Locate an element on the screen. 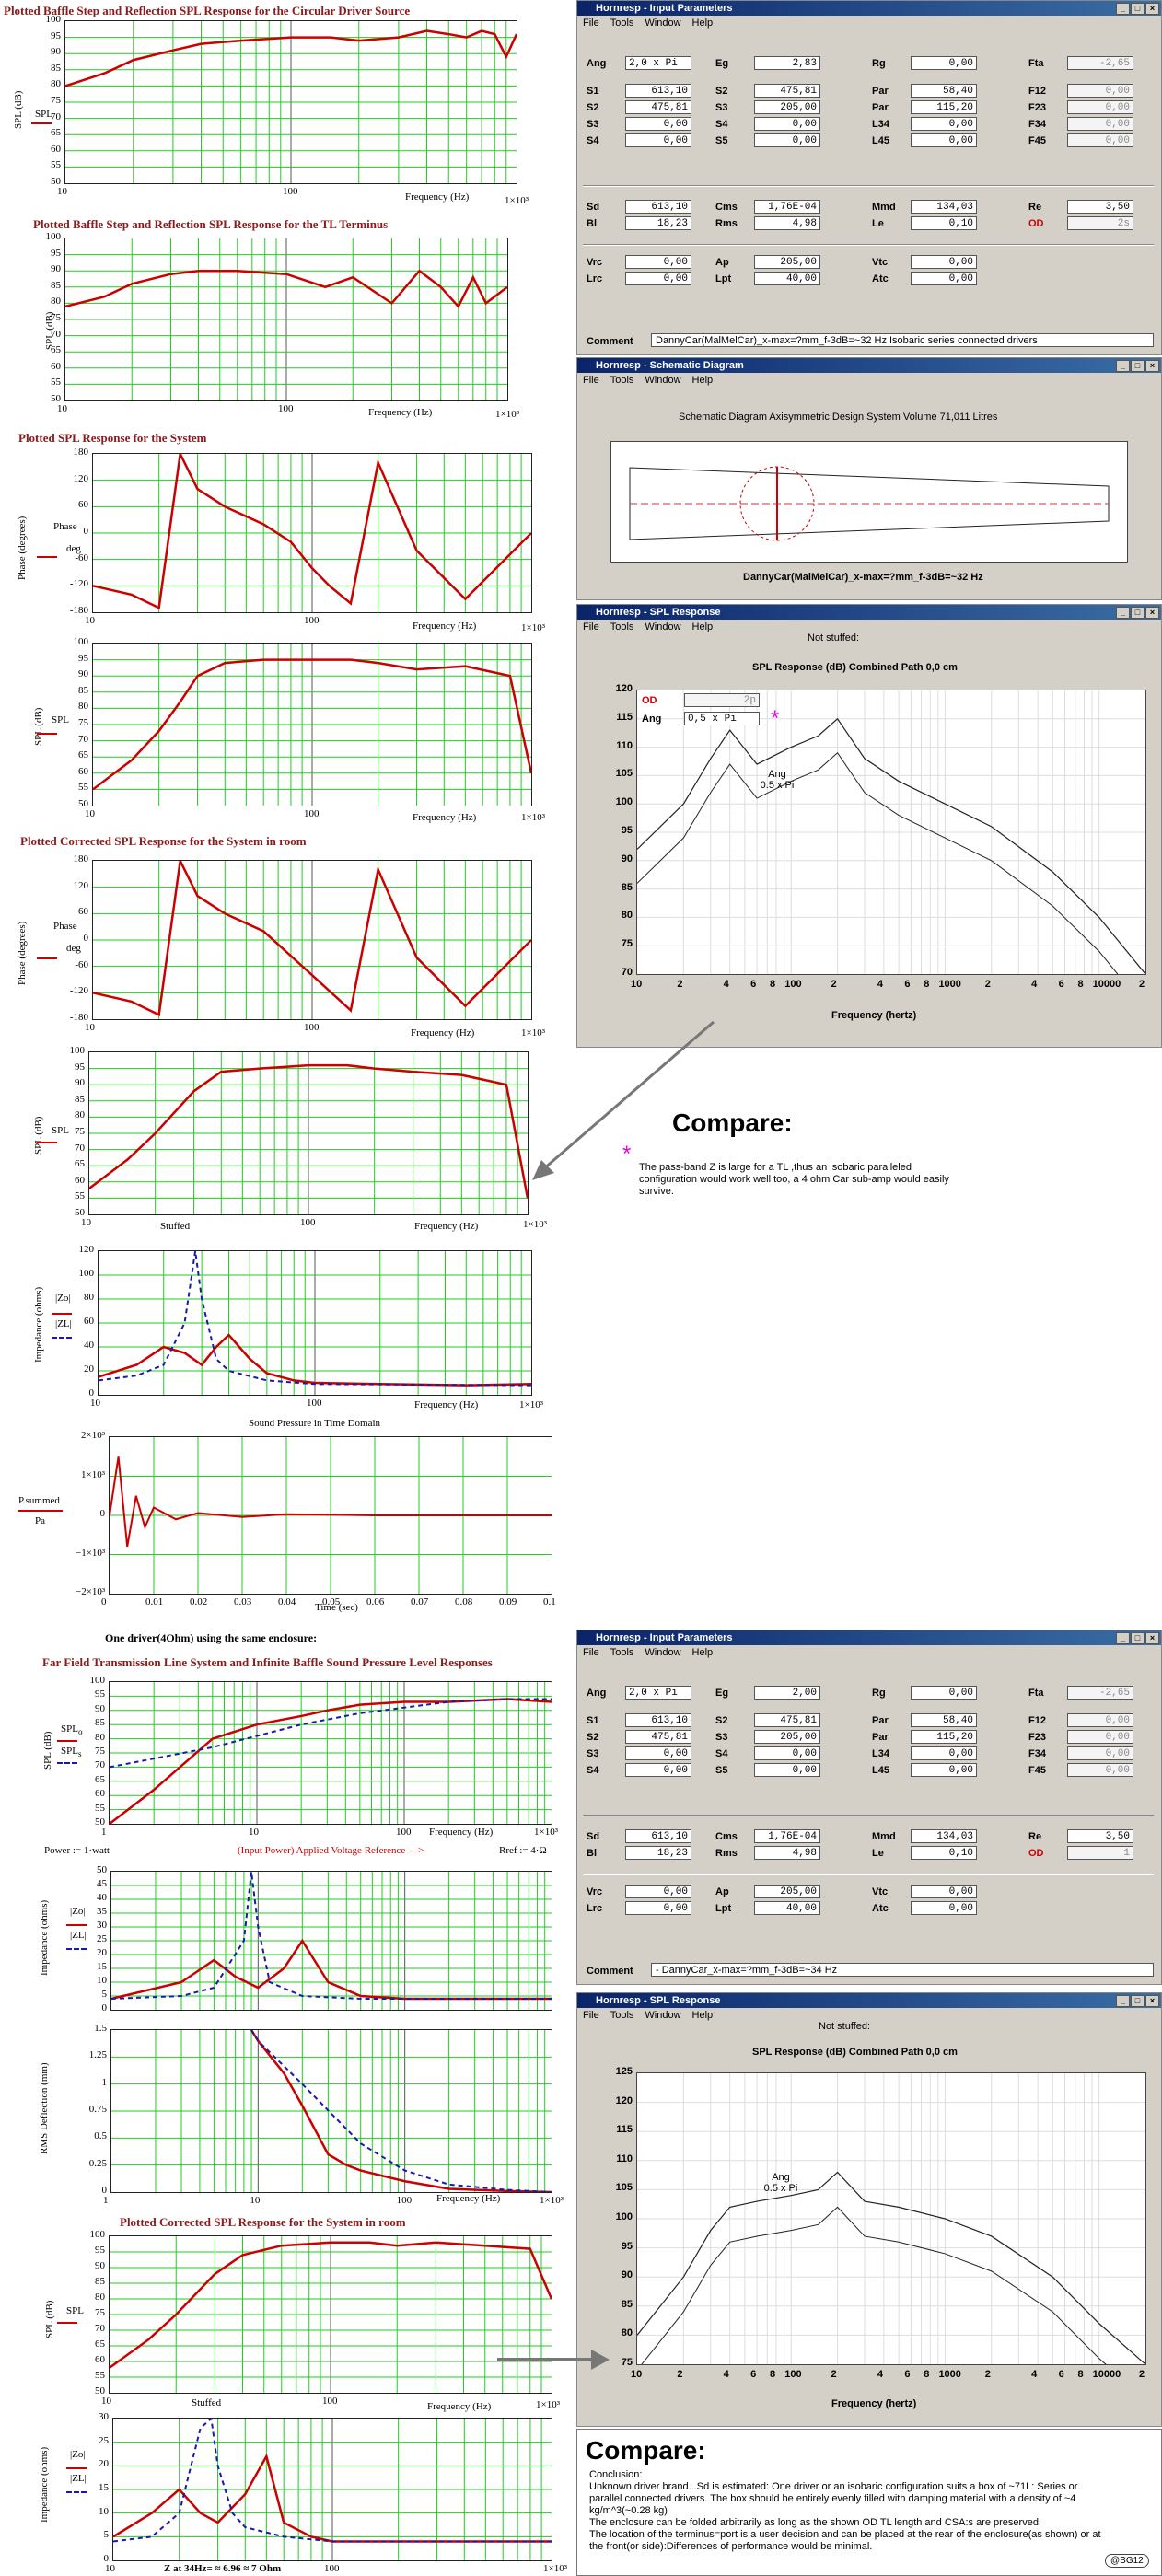  ip2-field-f23: 0,00 is located at coordinates (1100, 1737).